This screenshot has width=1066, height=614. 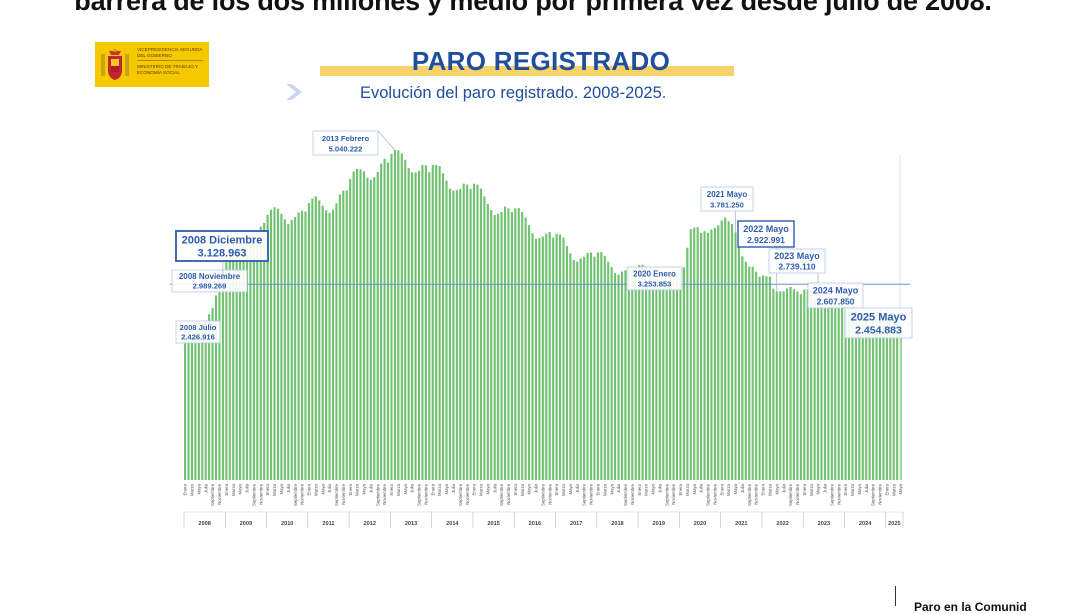 What do you see at coordinates (894, 524) in the screenshot?
I see `year-tick-label: 2025` at bounding box center [894, 524].